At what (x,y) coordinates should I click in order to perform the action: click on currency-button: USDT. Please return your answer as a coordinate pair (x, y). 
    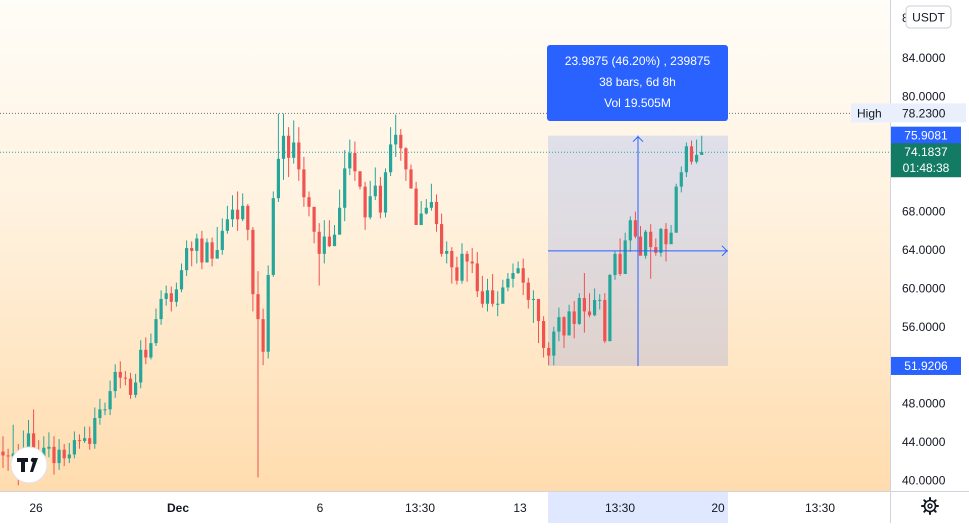
    Looking at the image, I should click on (928, 17).